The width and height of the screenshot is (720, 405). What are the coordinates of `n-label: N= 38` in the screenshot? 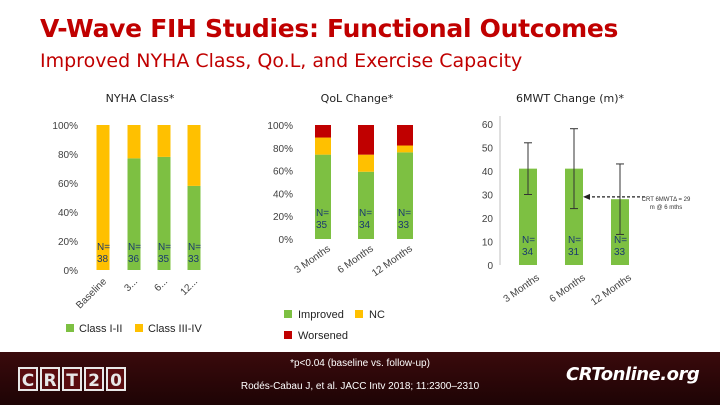 It's located at (103, 253).